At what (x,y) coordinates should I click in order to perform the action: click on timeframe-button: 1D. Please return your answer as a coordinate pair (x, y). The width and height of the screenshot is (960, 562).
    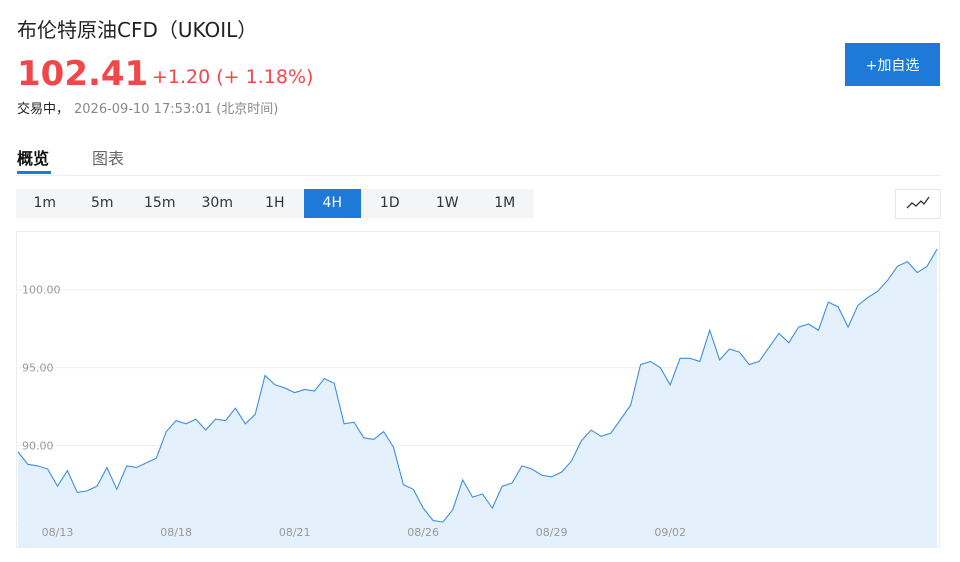
    Looking at the image, I should click on (389, 203).